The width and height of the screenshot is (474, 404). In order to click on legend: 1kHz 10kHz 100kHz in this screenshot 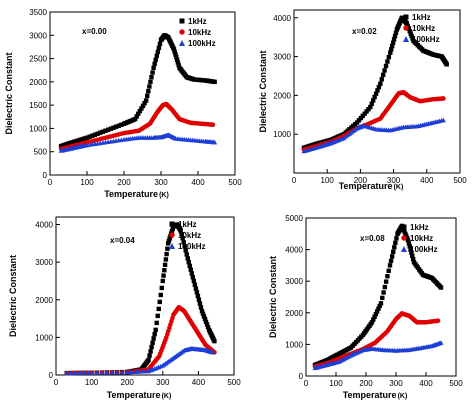, I will do `click(197, 32)`.